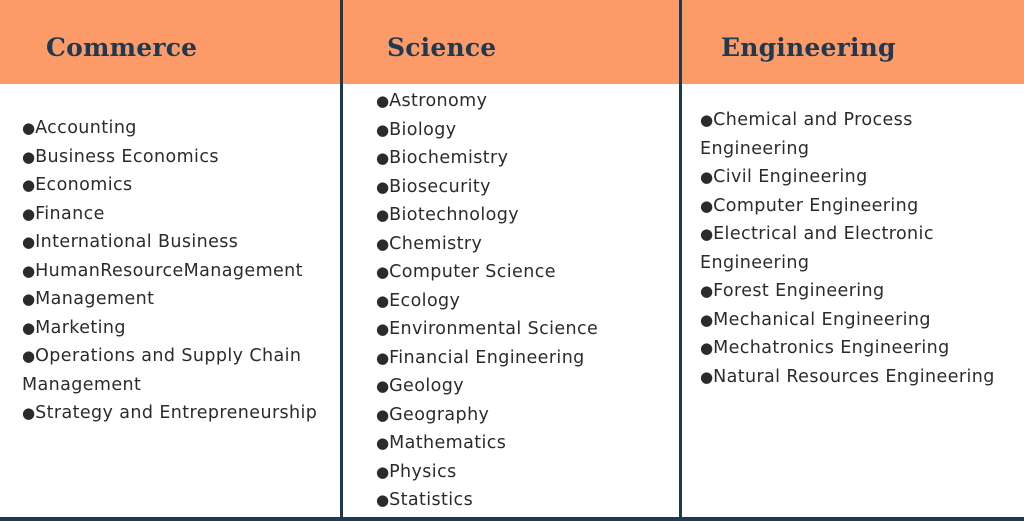 This screenshot has width=1024, height=521. I want to click on engineering-heading: Engineering, so click(808, 47).